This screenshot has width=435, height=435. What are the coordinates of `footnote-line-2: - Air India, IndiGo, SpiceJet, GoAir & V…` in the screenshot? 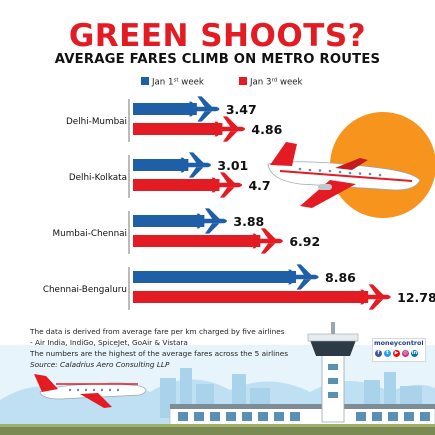 It's located at (109, 342).